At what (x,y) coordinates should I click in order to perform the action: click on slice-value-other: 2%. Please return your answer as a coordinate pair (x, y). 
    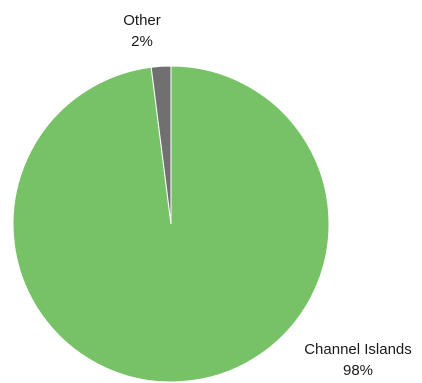
    Looking at the image, I should click on (142, 41).